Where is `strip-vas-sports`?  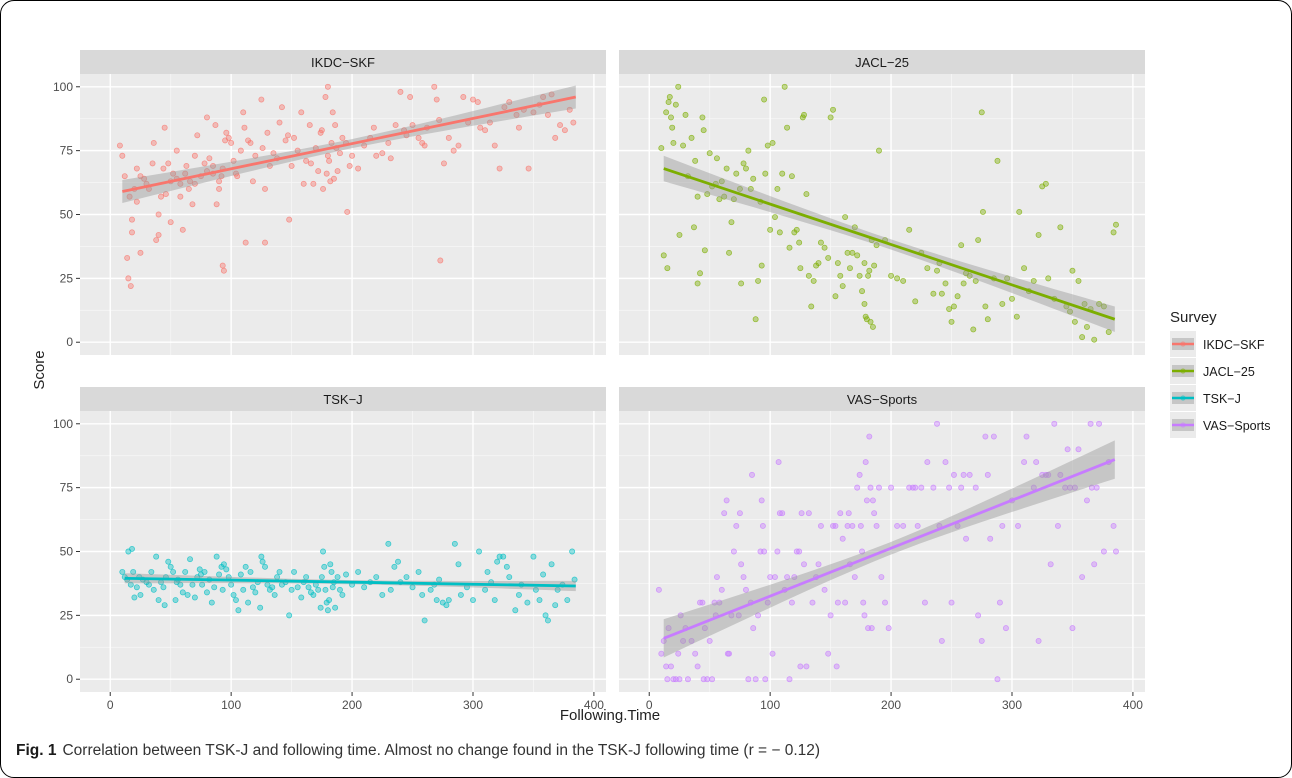
strip-vas-sports is located at coordinates (882, 399).